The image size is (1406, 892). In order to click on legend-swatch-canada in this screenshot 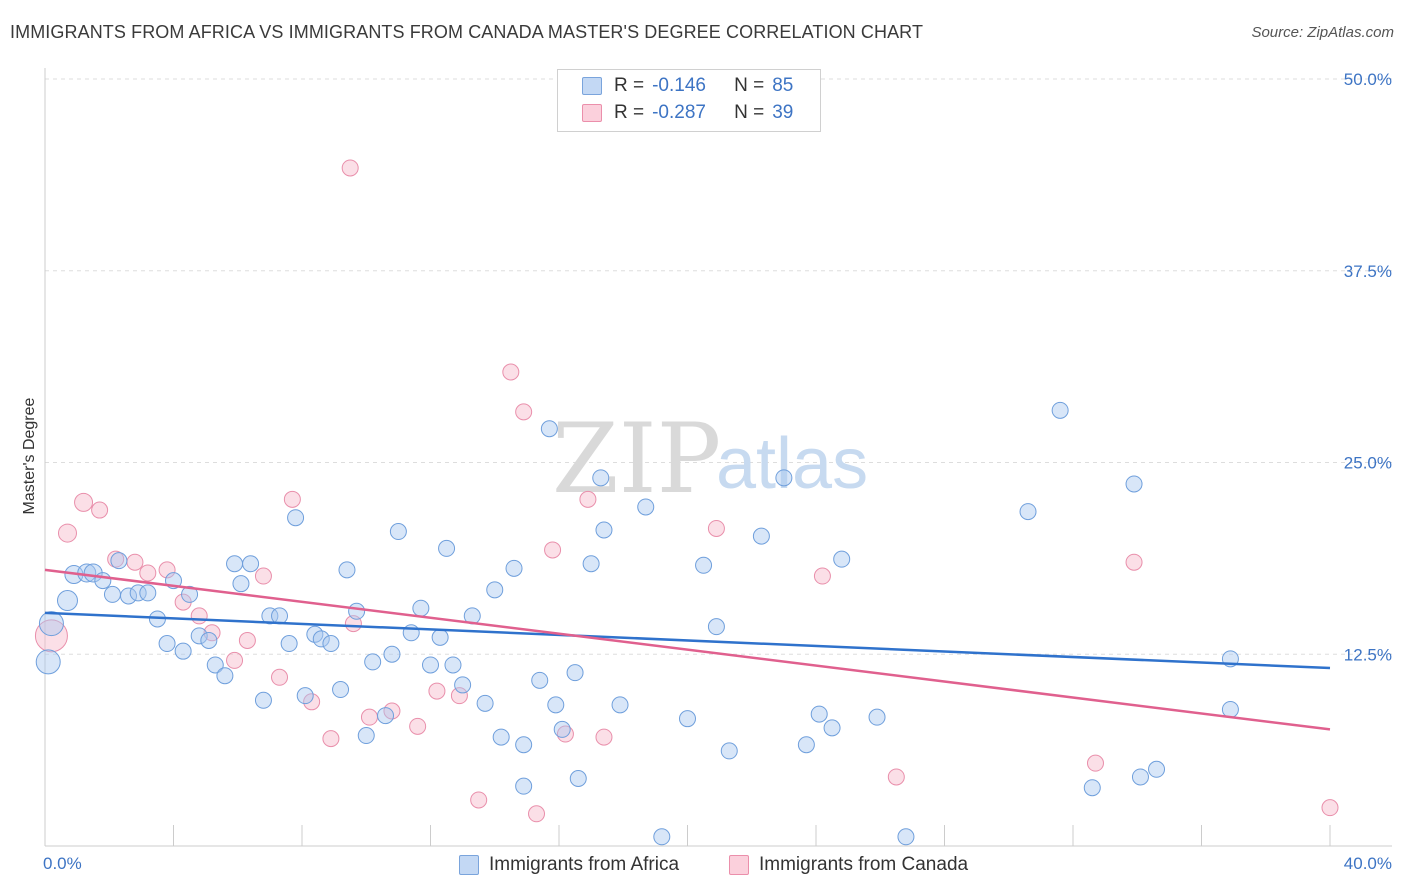, I will do `click(592, 113)`.